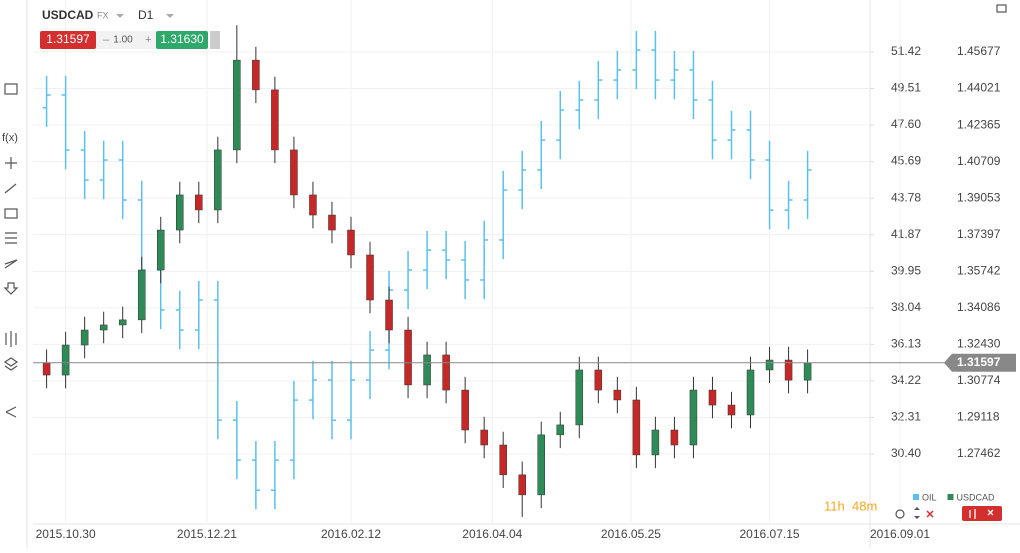 This screenshot has height=553, width=1020. Describe the element at coordinates (10, 188) in the screenshot. I see `icon-trendline` at that location.